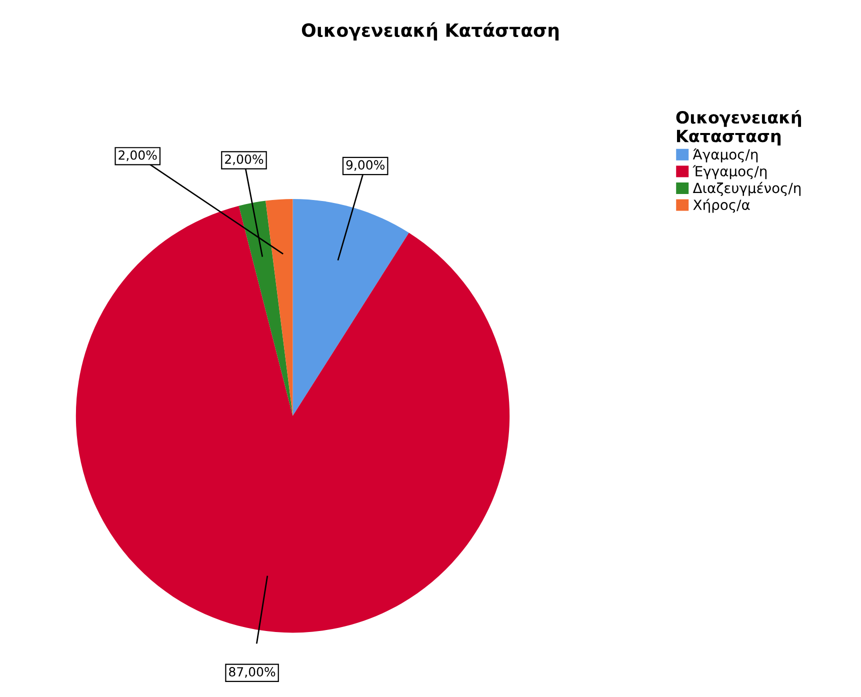 The image size is (861, 697). I want to click on legend-label: Άγαμος/η, so click(725, 155).